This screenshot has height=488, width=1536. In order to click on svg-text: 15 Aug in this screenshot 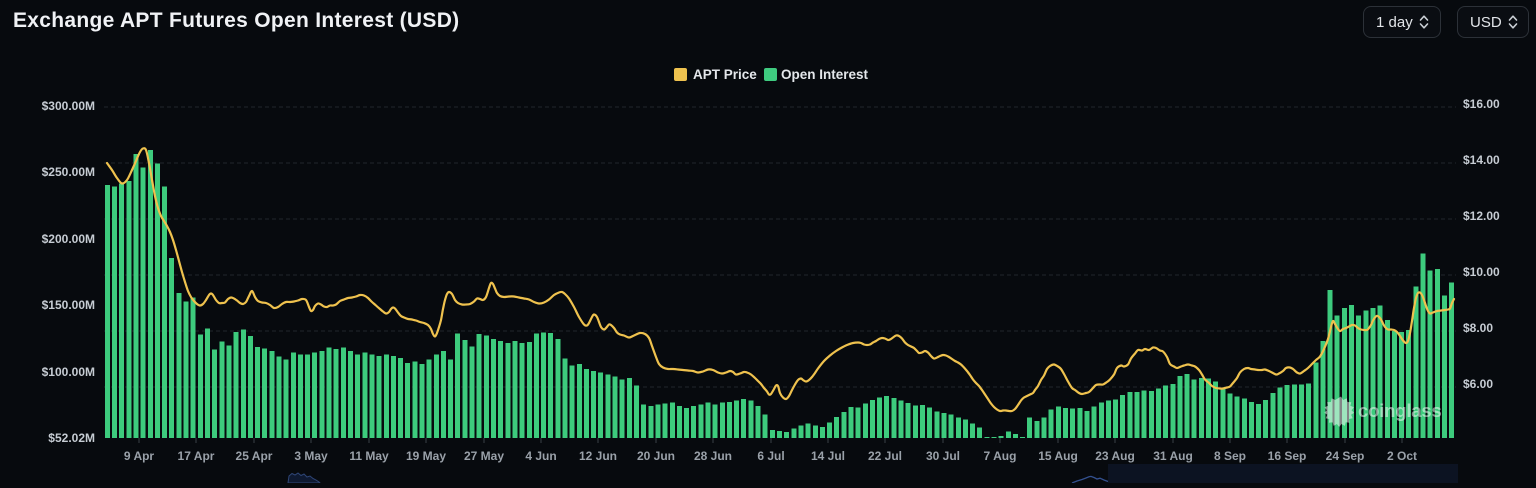, I will do `click(1058, 456)`.